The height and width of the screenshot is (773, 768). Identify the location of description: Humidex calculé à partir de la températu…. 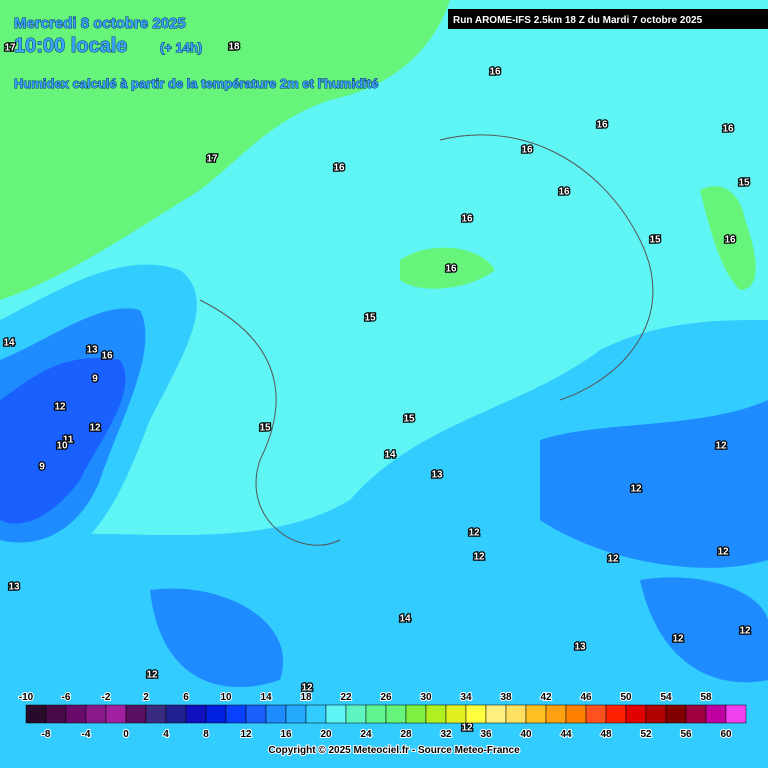
(196, 83).